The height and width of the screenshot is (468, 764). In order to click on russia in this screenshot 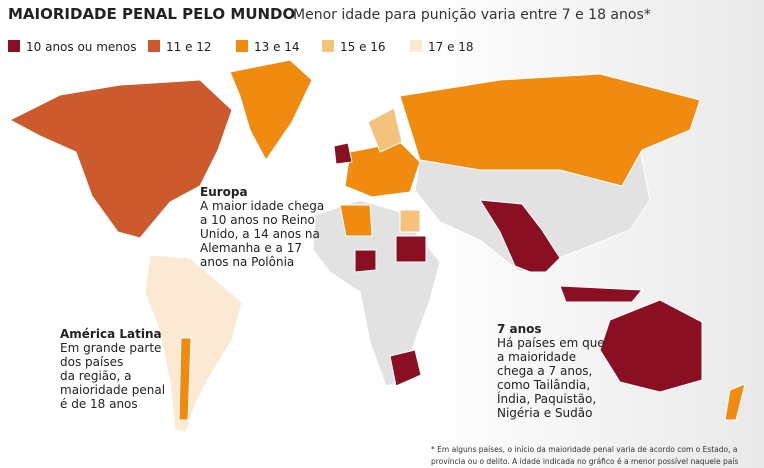, I will do `click(550, 130)`.